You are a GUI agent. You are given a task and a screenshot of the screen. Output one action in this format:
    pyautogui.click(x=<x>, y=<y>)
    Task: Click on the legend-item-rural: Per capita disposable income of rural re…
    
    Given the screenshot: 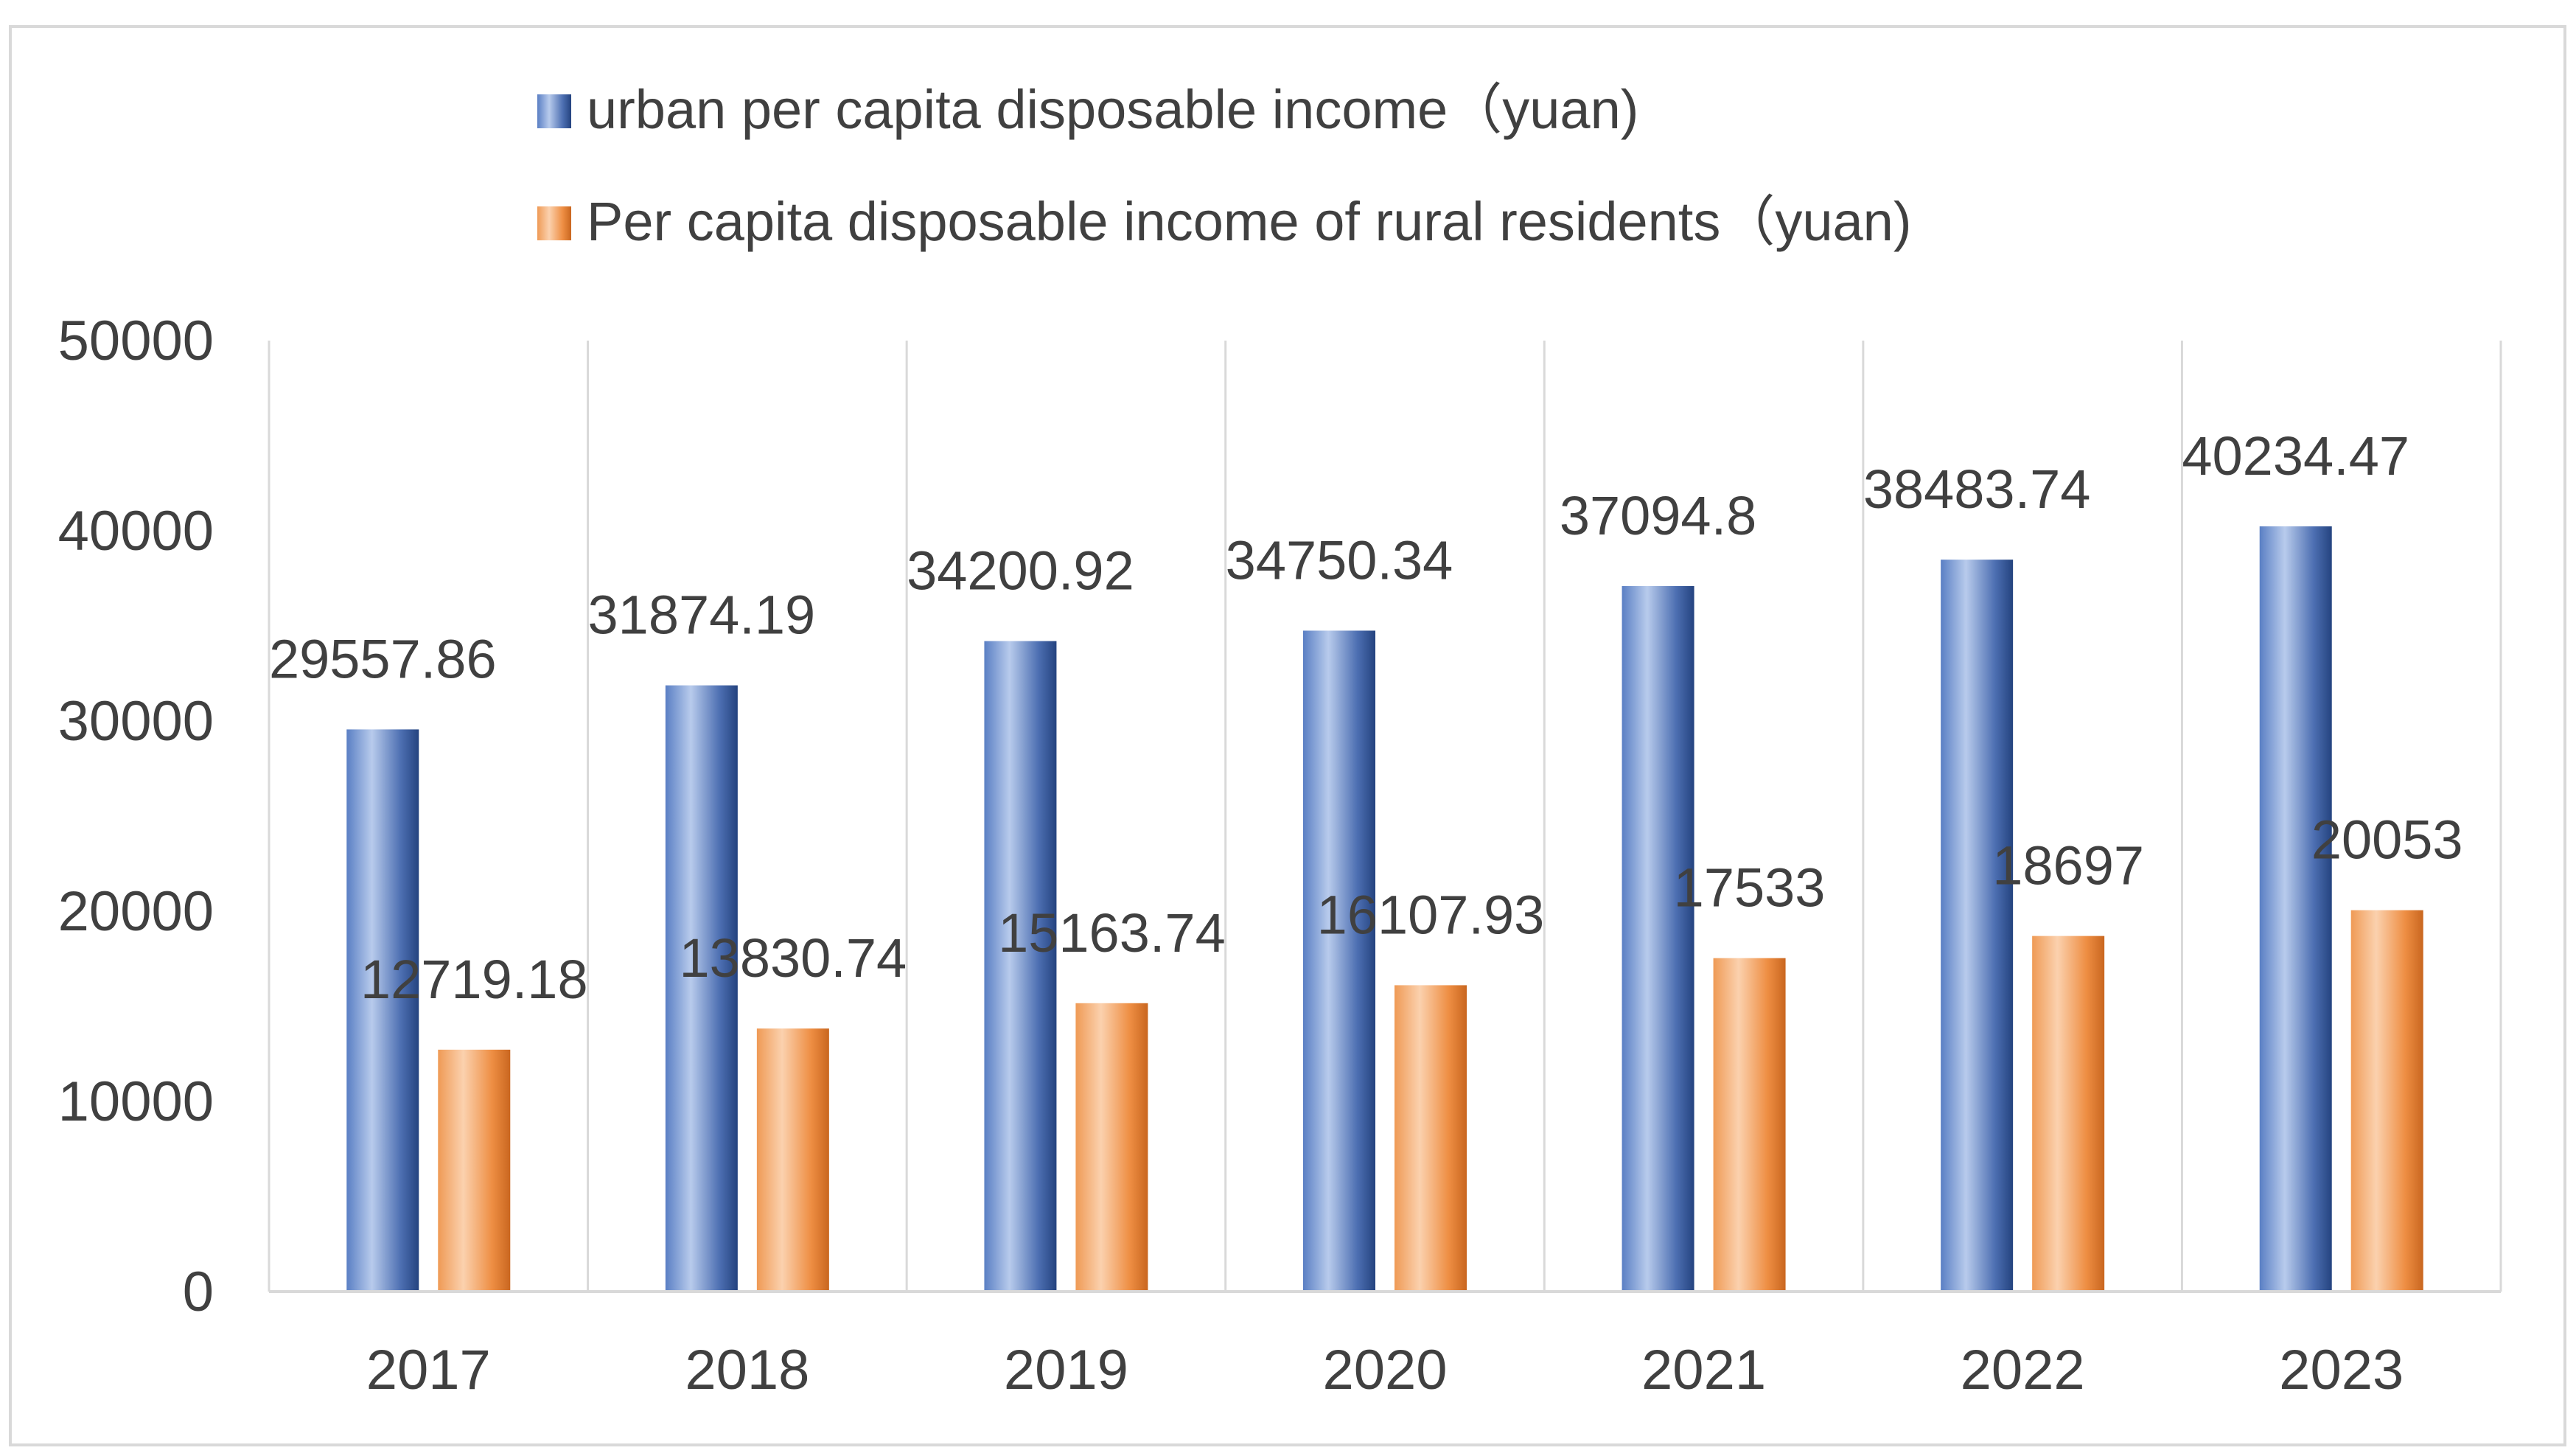 What is the action you would take?
    pyautogui.click(x=1224, y=222)
    